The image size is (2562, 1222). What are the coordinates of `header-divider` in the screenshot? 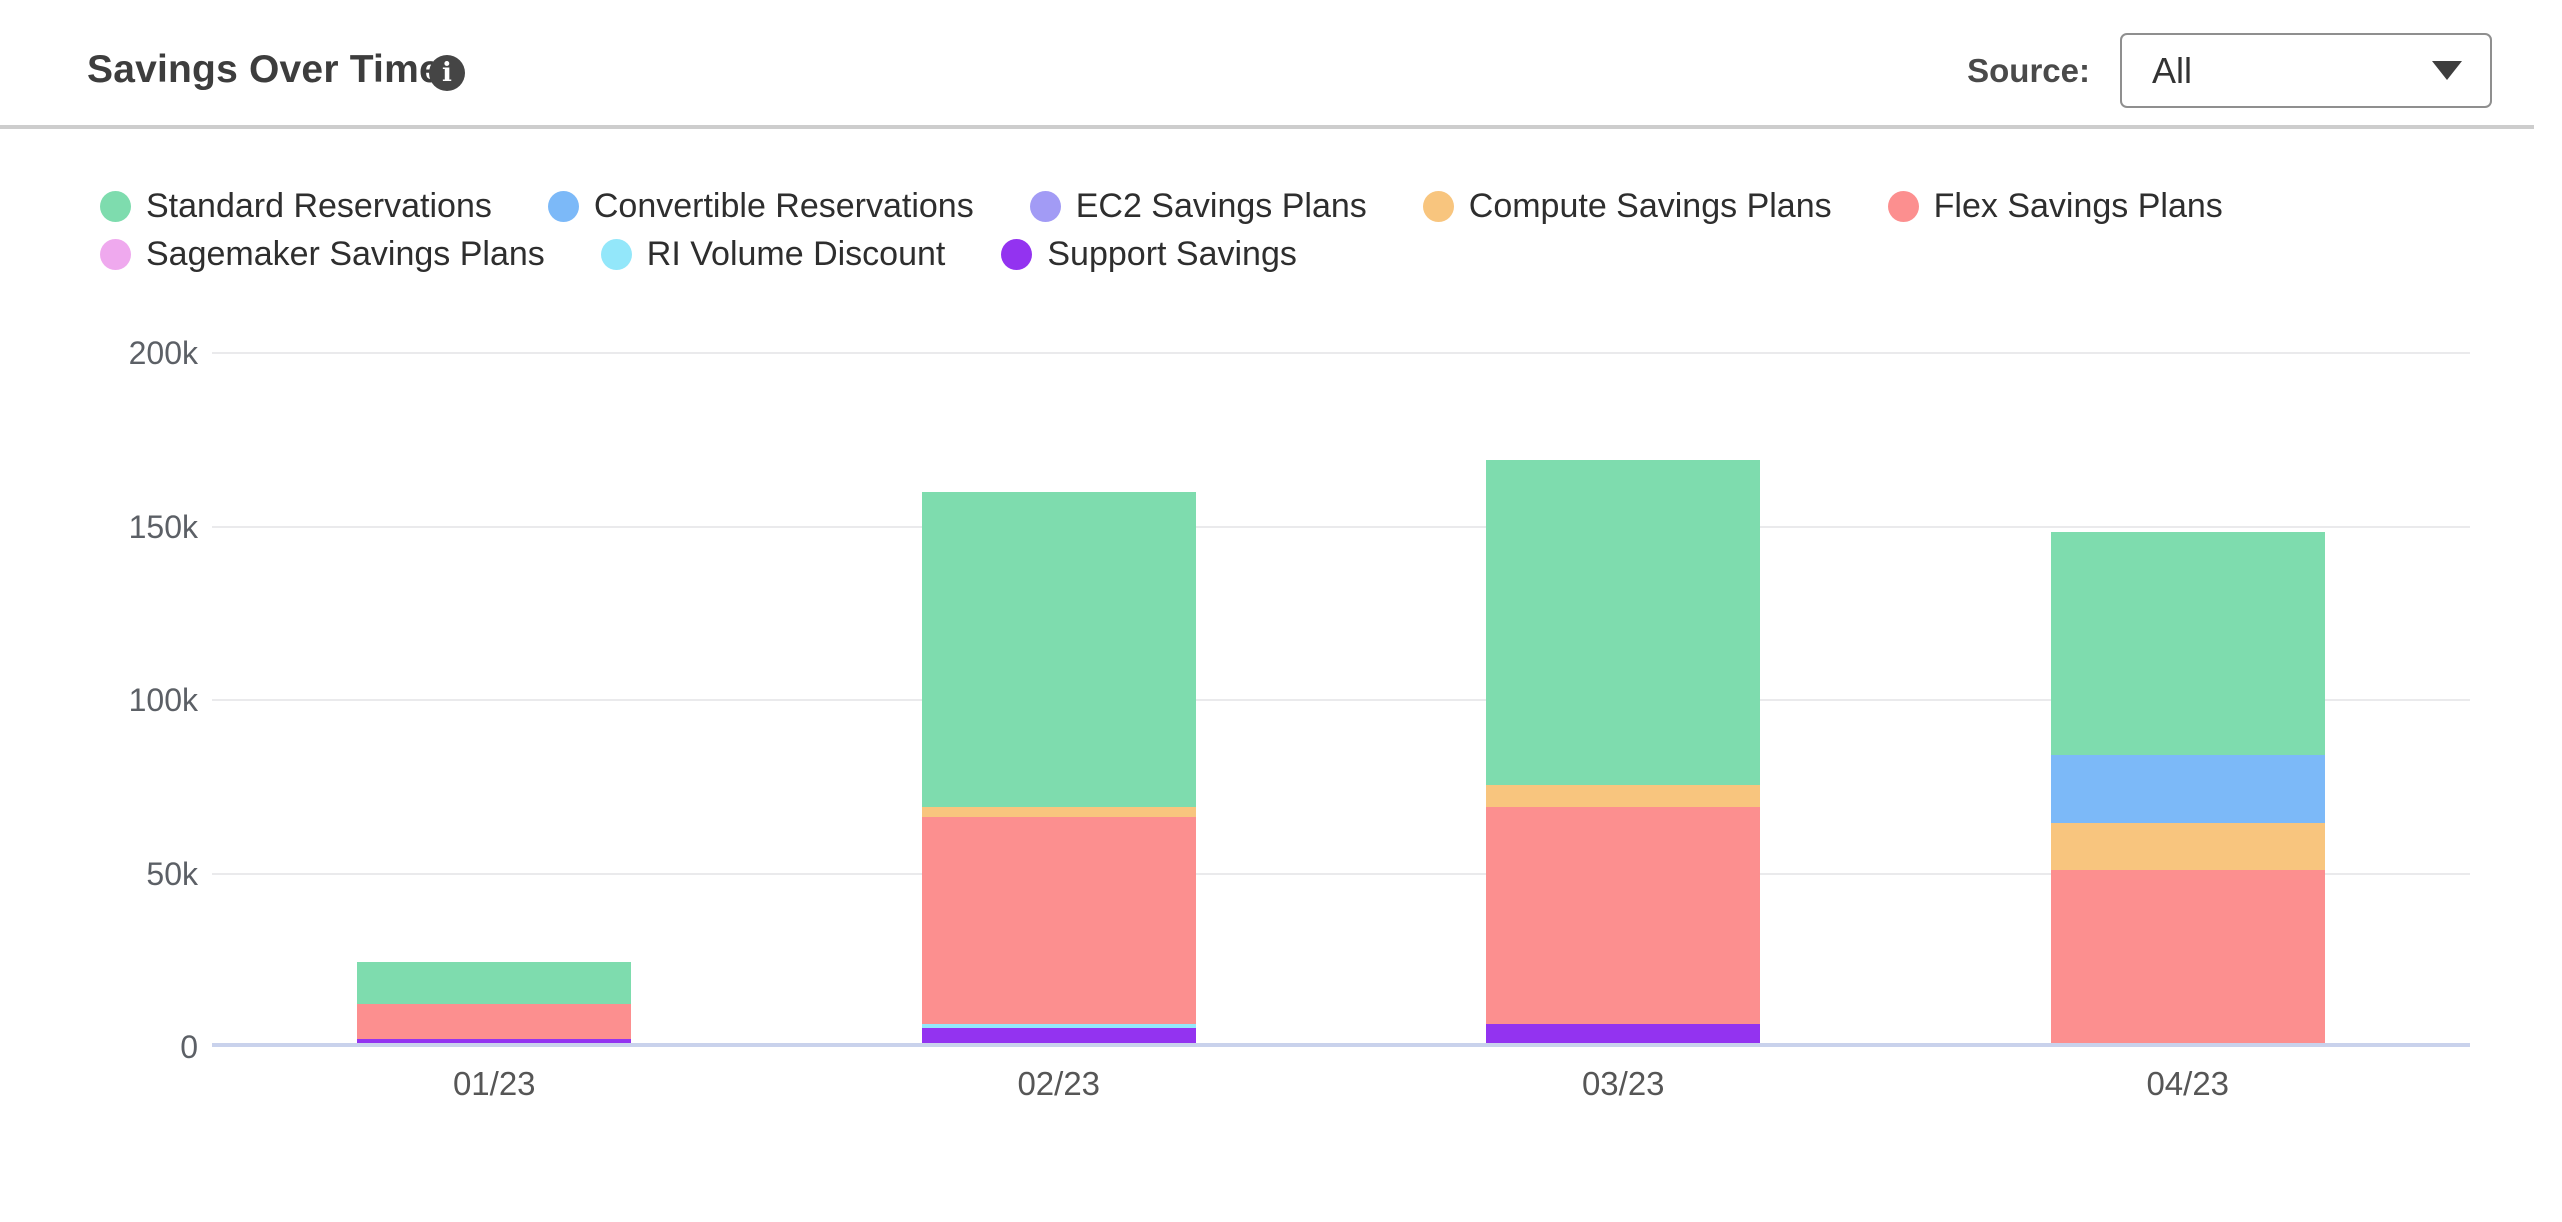 It's located at (1267, 127).